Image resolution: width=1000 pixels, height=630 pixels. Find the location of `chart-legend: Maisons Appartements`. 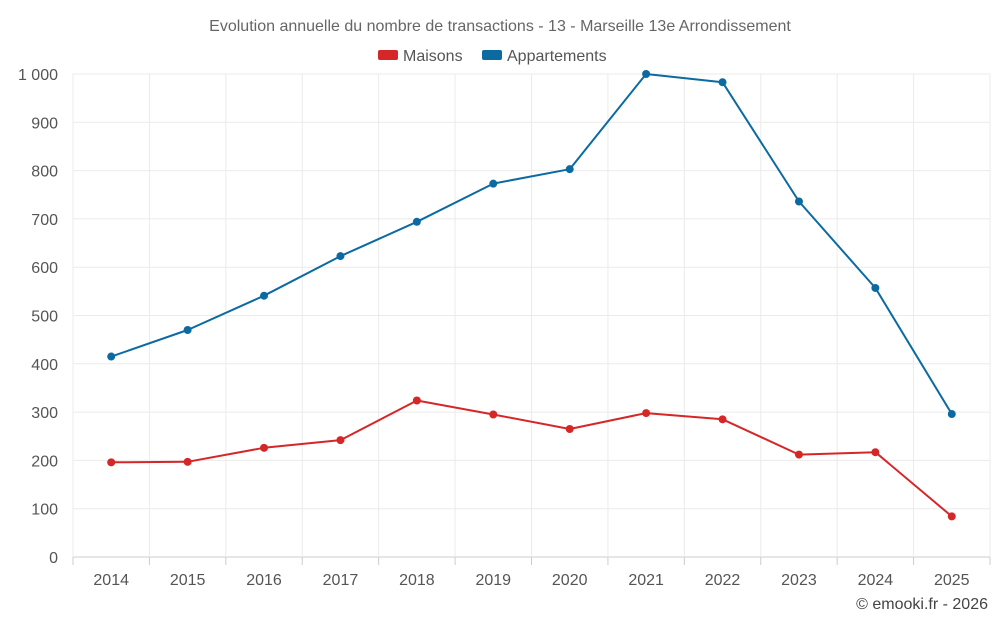

chart-legend: Maisons Appartements is located at coordinates (492, 56).